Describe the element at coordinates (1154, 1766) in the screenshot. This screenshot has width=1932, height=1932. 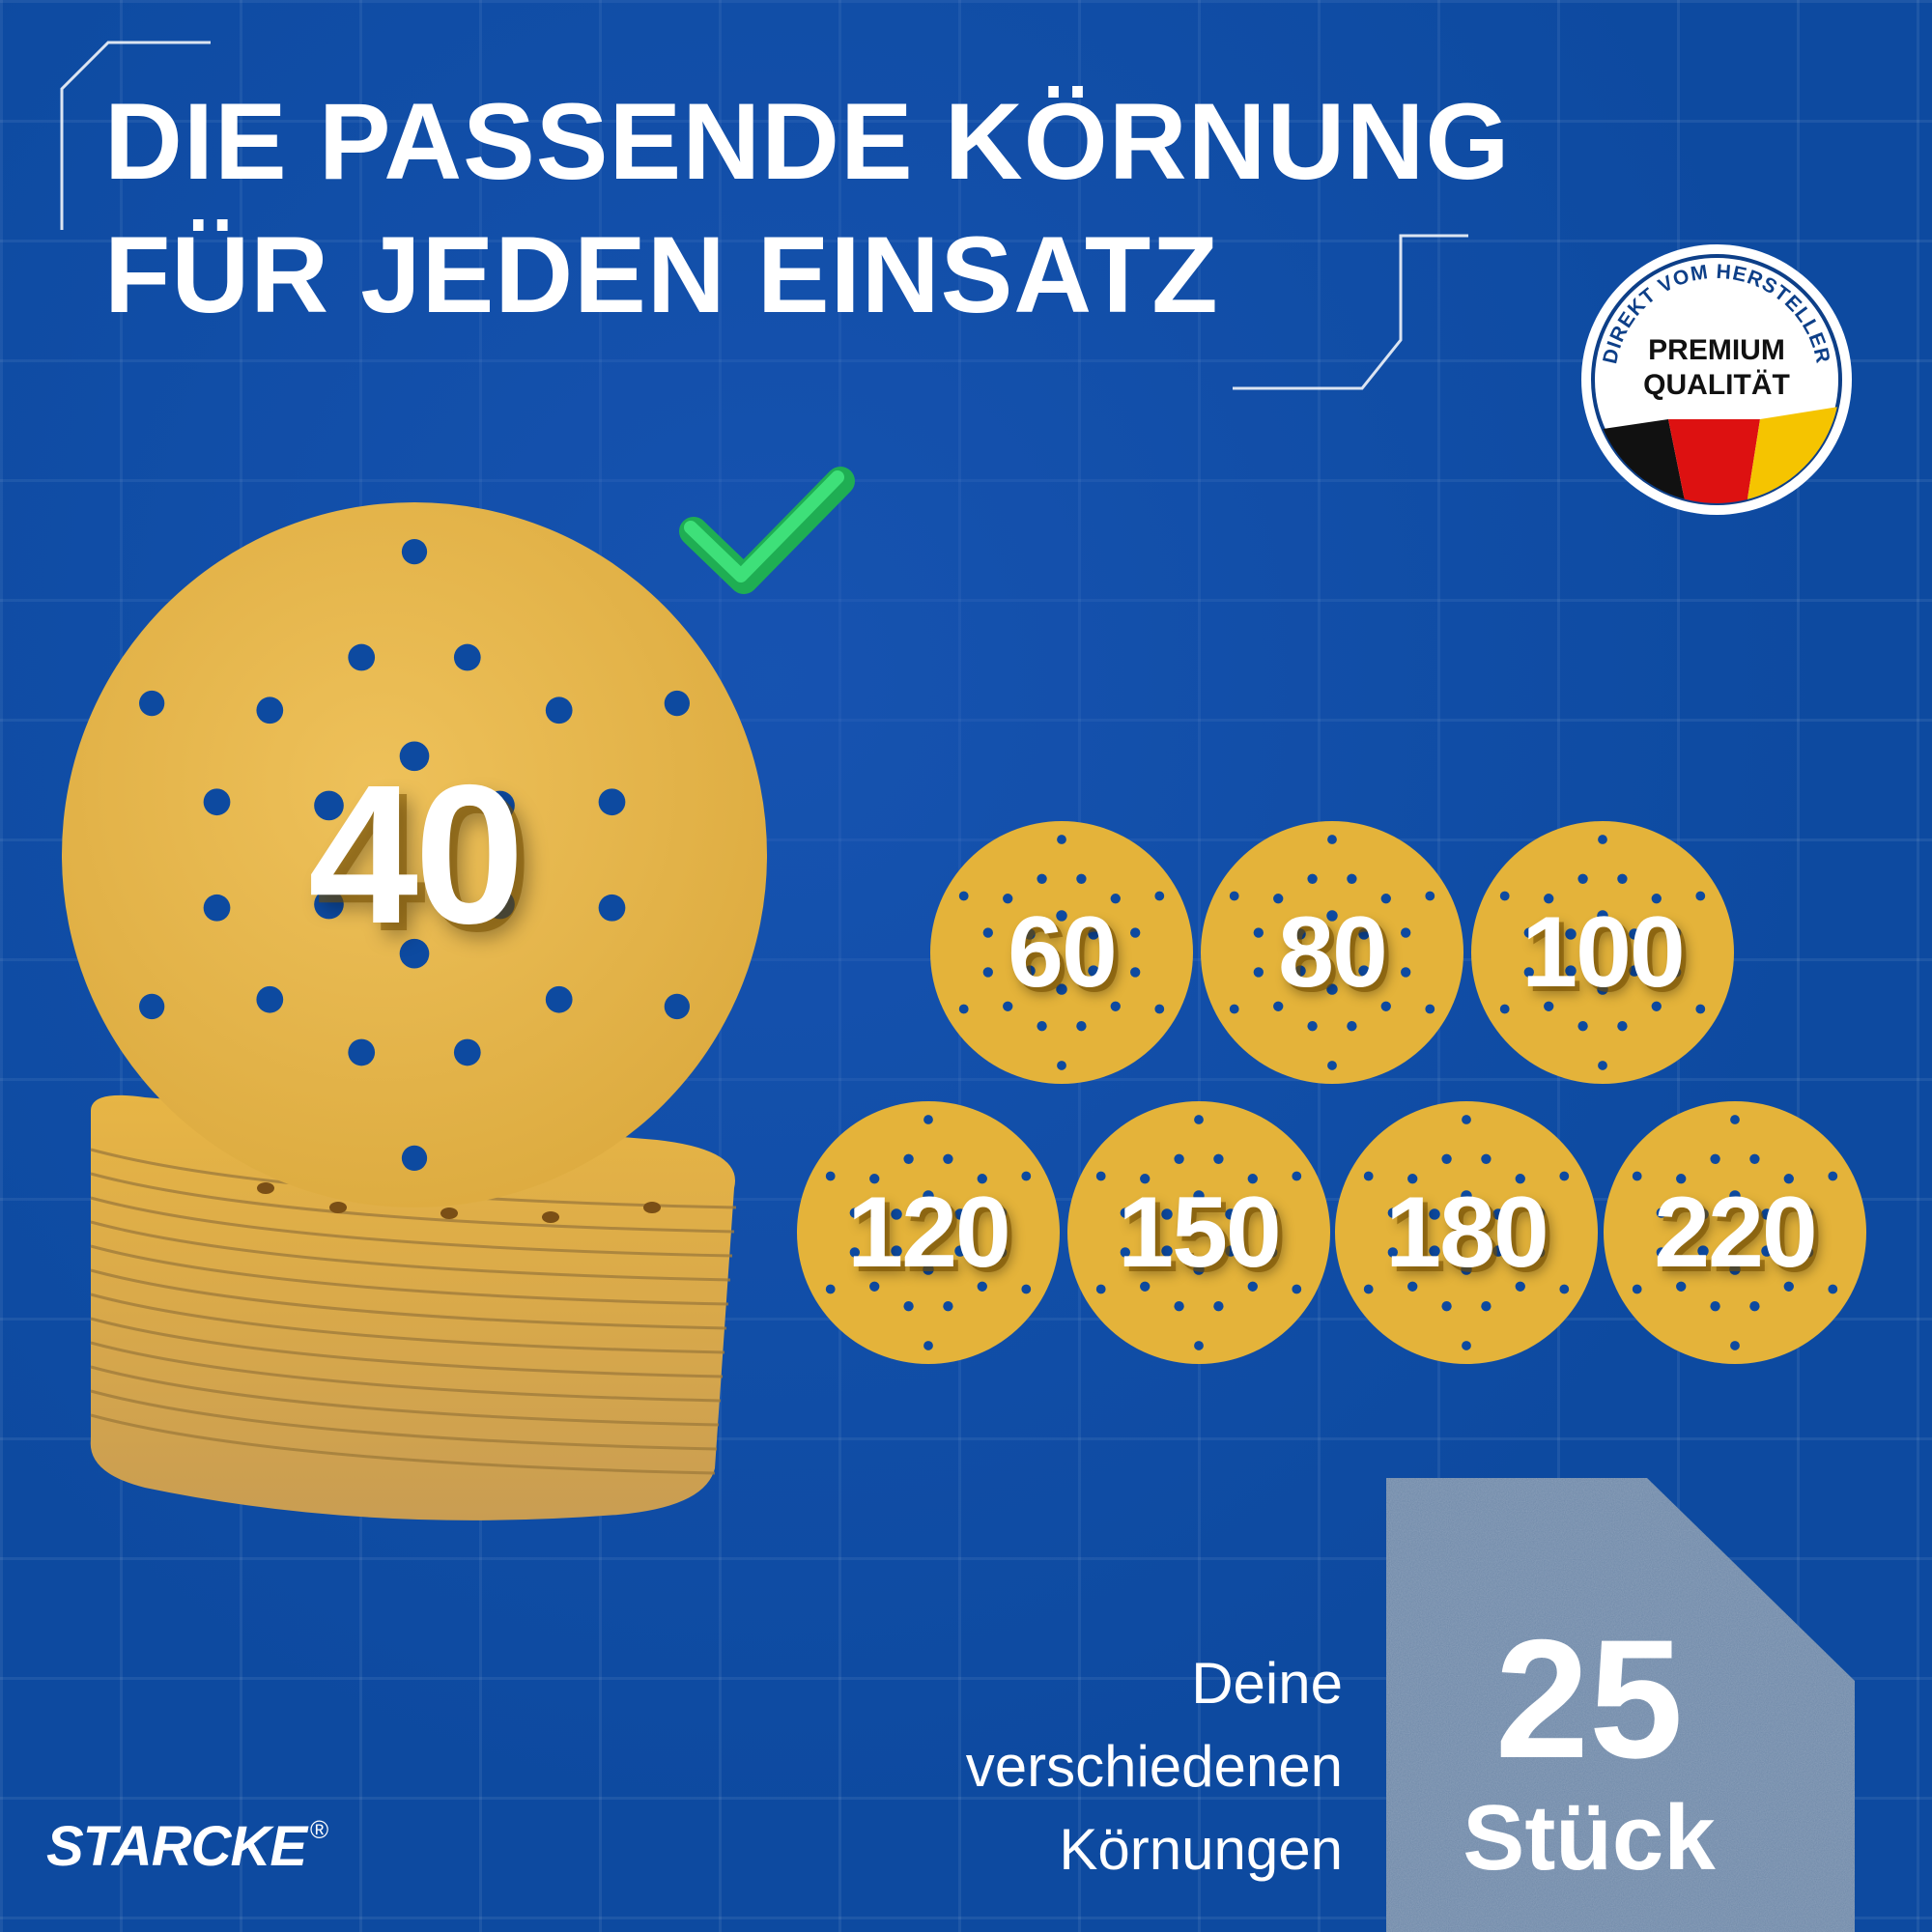
I see `description-line-2: verschiedenen` at that location.